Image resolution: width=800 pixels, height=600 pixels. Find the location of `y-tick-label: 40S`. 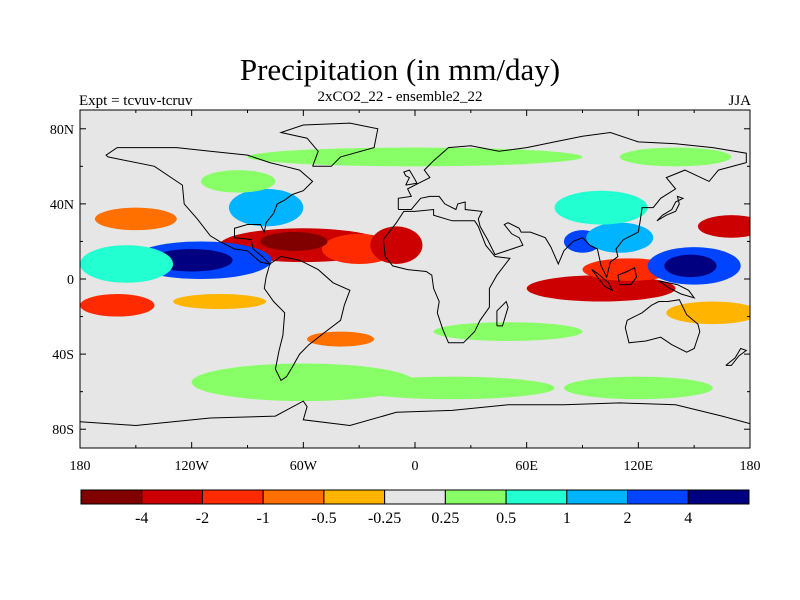

y-tick-label: 40S is located at coordinates (63, 355).